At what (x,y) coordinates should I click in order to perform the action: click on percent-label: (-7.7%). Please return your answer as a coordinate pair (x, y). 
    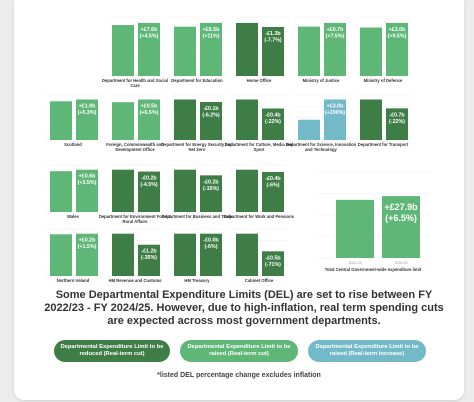
    Looking at the image, I should click on (273, 40).